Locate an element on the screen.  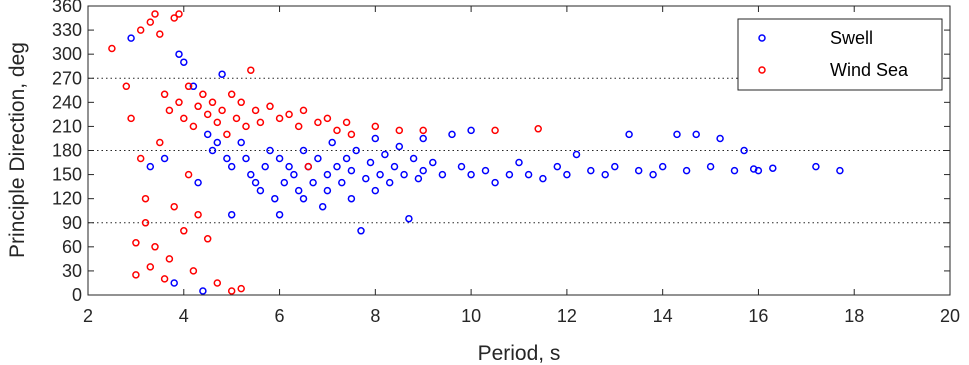
y-axis-label: Principle Direction, deg is located at coordinates (17, 150).